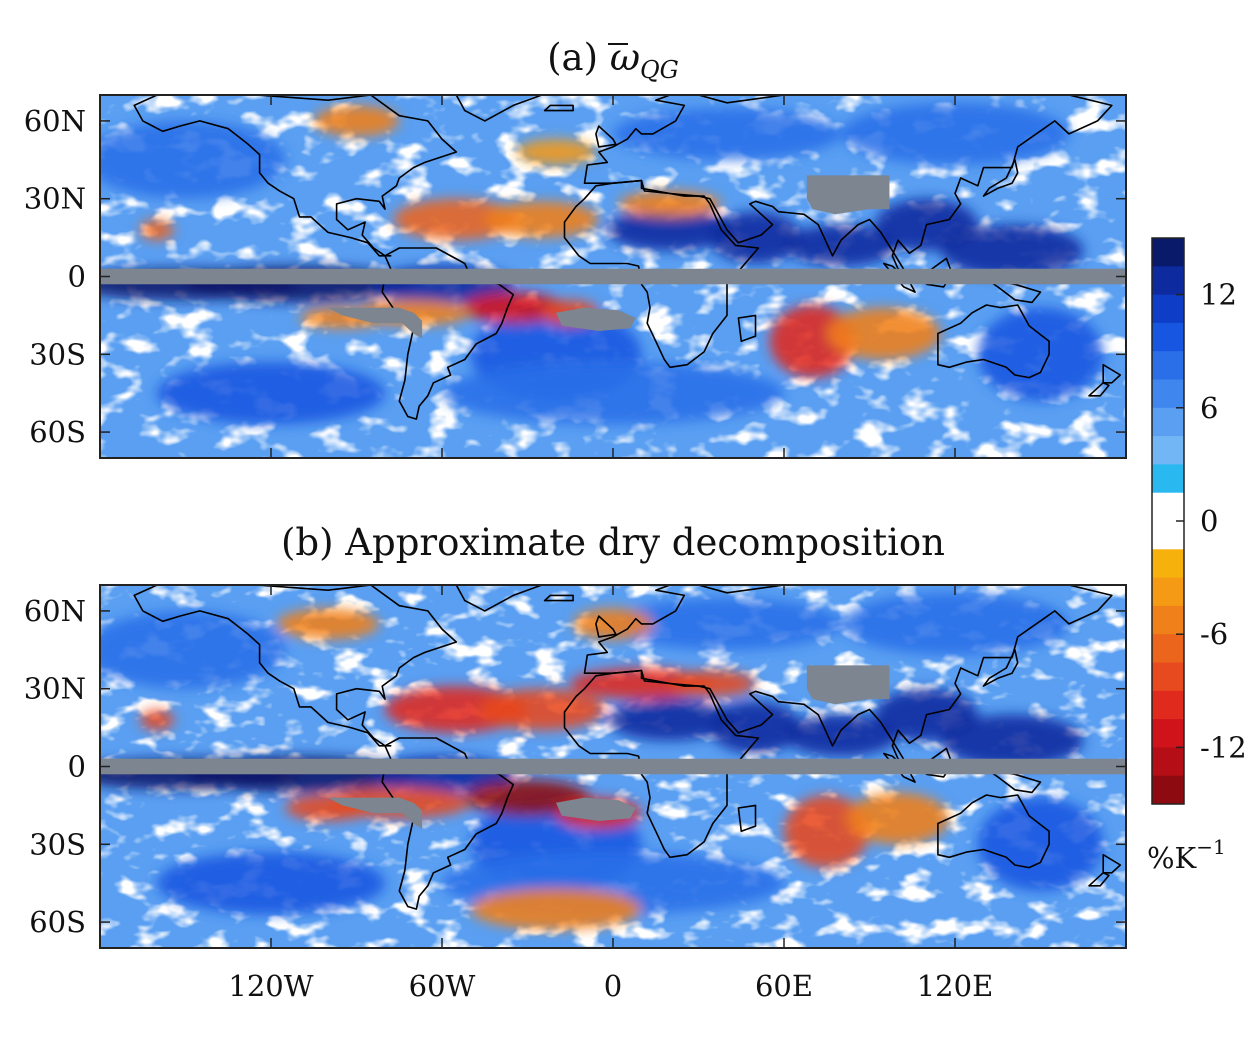 The width and height of the screenshot is (1250, 1042). What do you see at coordinates (613, 986) in the screenshot?
I see `lon-tick-label: 0` at bounding box center [613, 986].